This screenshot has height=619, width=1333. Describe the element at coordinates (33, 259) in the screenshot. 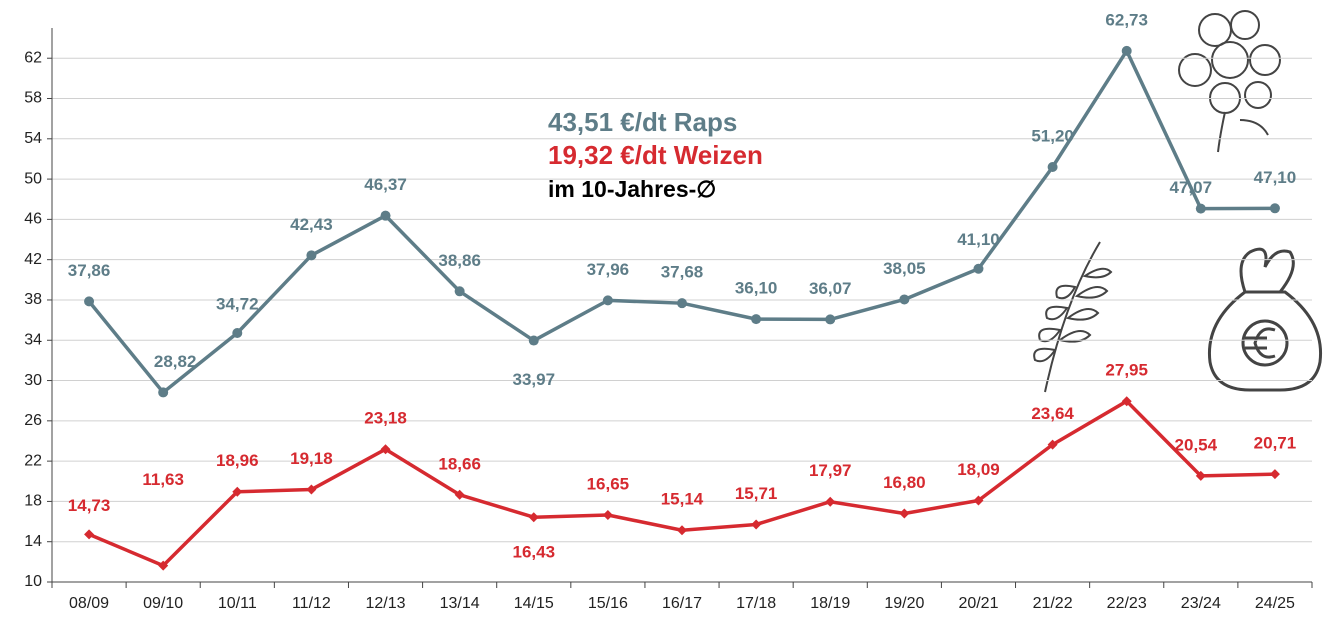

I see `y-tick-label: 42` at that location.